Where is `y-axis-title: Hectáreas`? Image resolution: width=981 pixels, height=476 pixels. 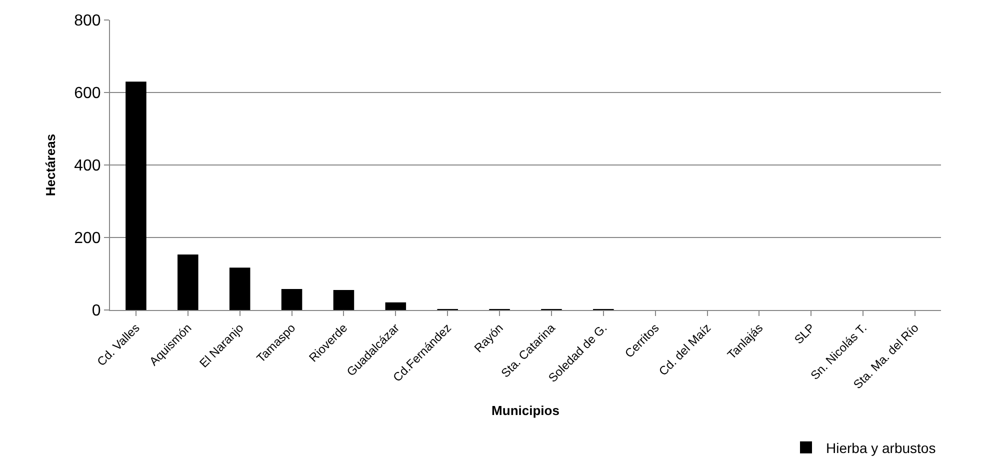
y-axis-title: Hectáreas is located at coordinates (50, 165).